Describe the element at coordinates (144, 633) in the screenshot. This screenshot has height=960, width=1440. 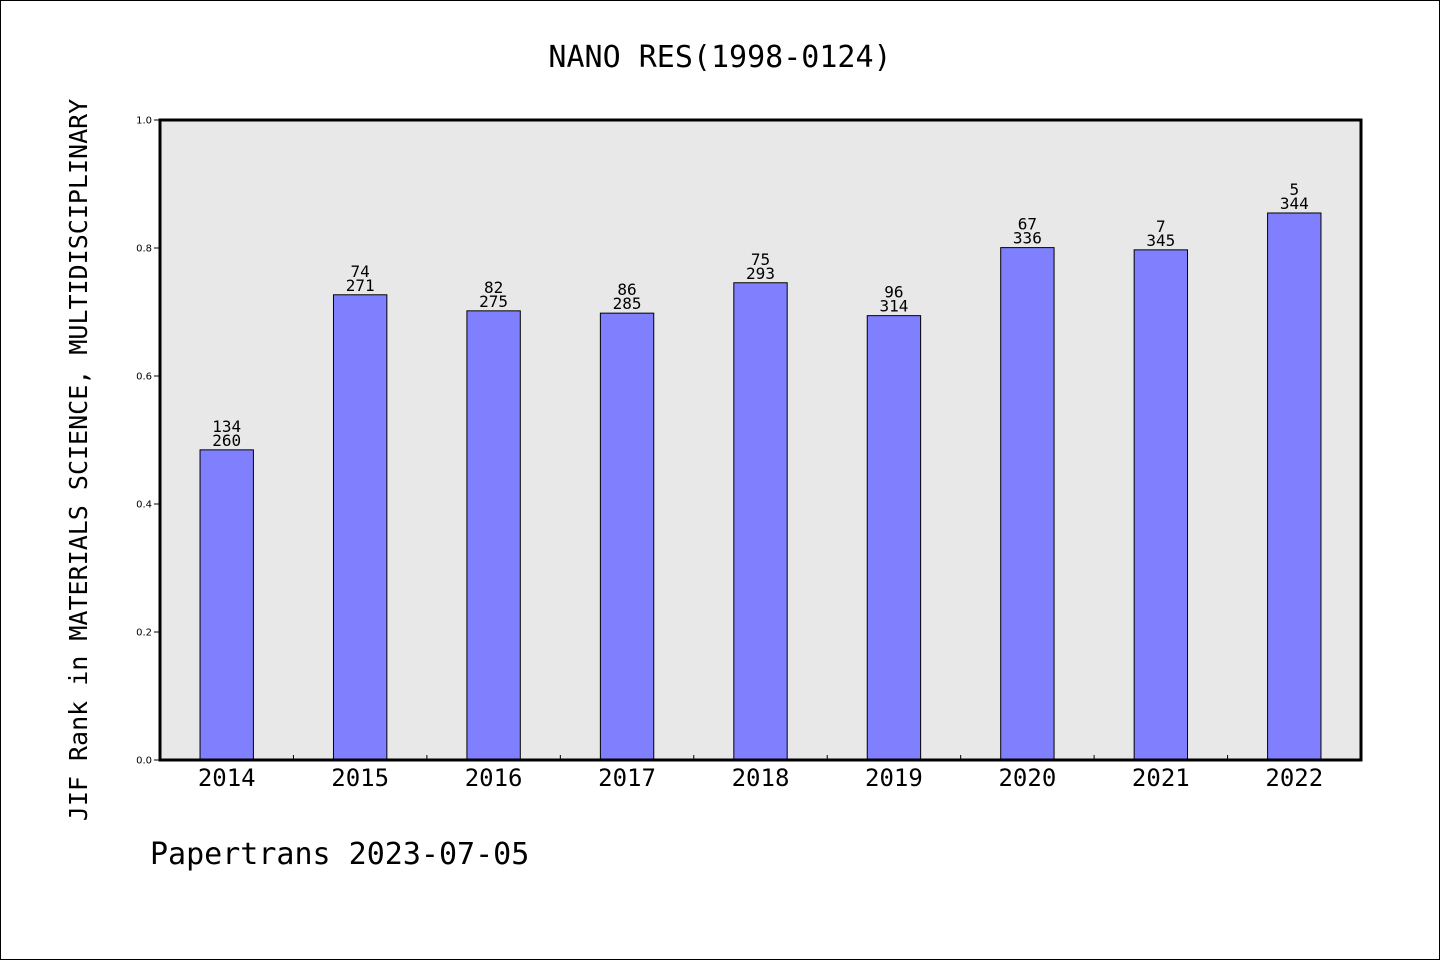
I see `y-tick-label-0.2: 0.2` at that location.